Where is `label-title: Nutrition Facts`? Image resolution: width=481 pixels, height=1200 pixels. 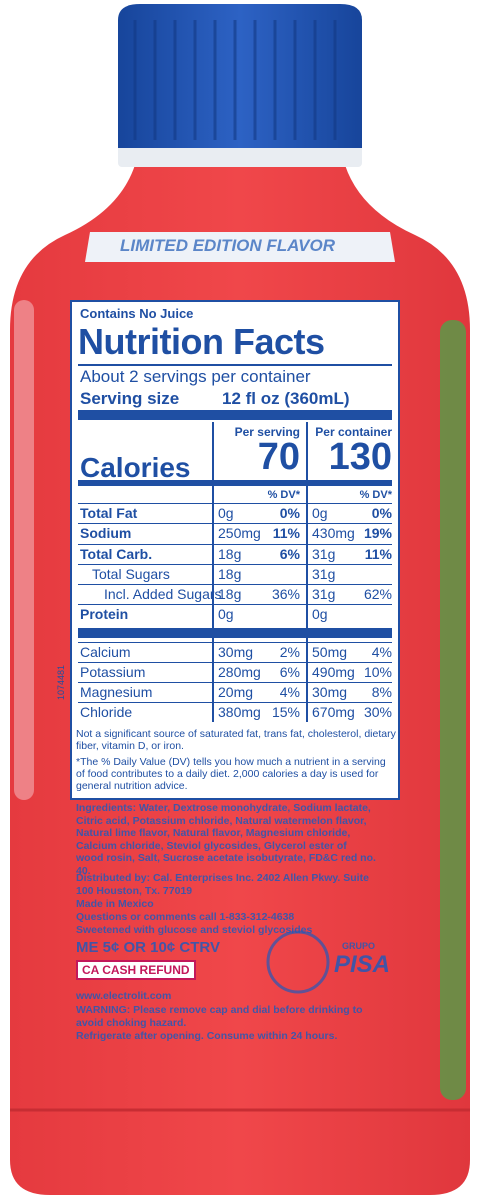 label-title: Nutrition Facts is located at coordinates (201, 341).